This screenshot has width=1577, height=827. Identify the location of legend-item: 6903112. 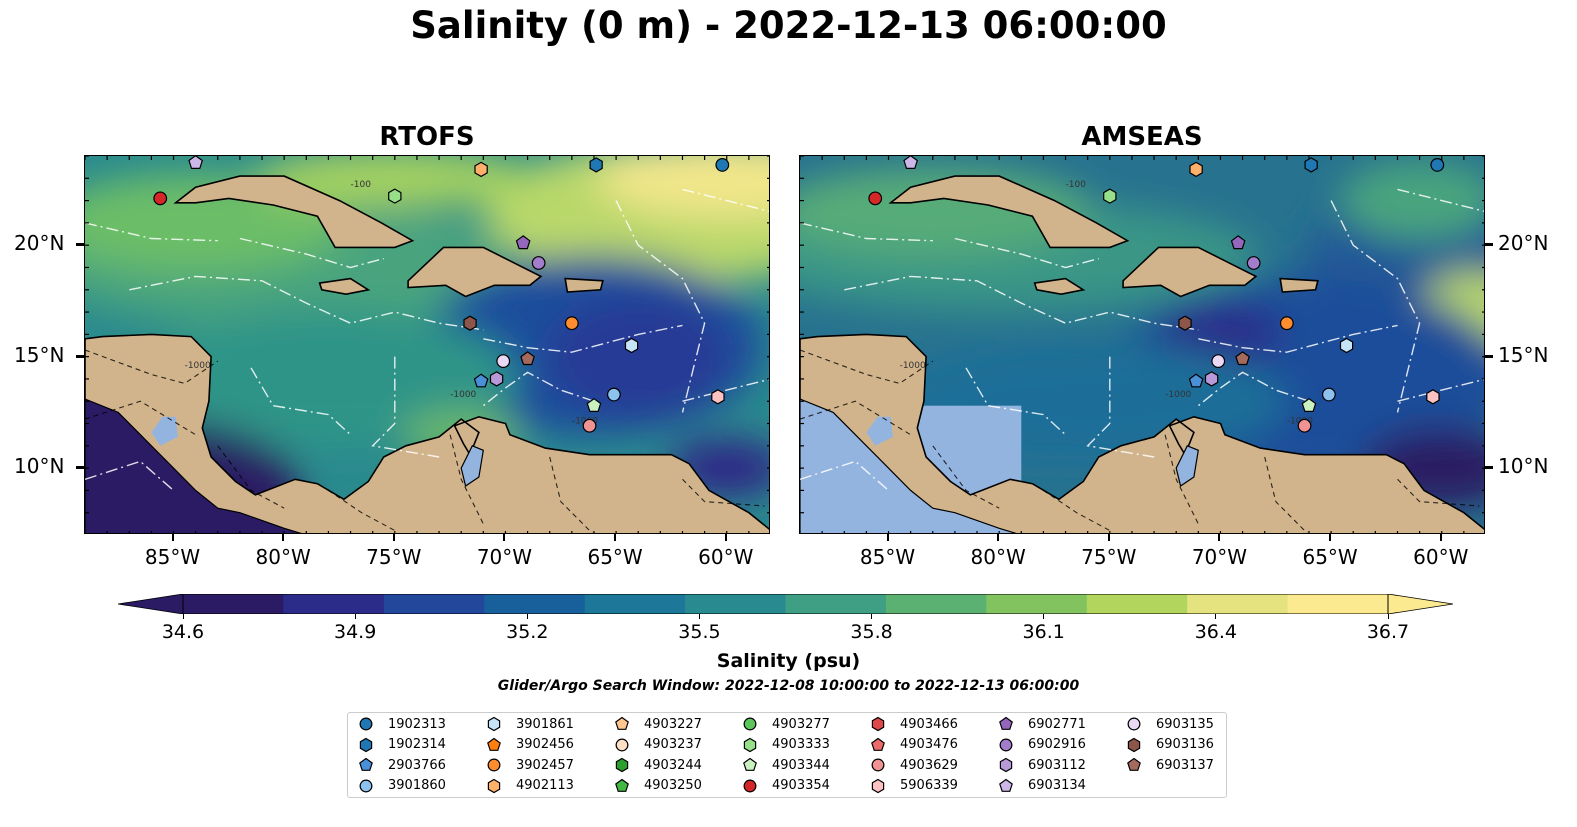
(1042, 765).